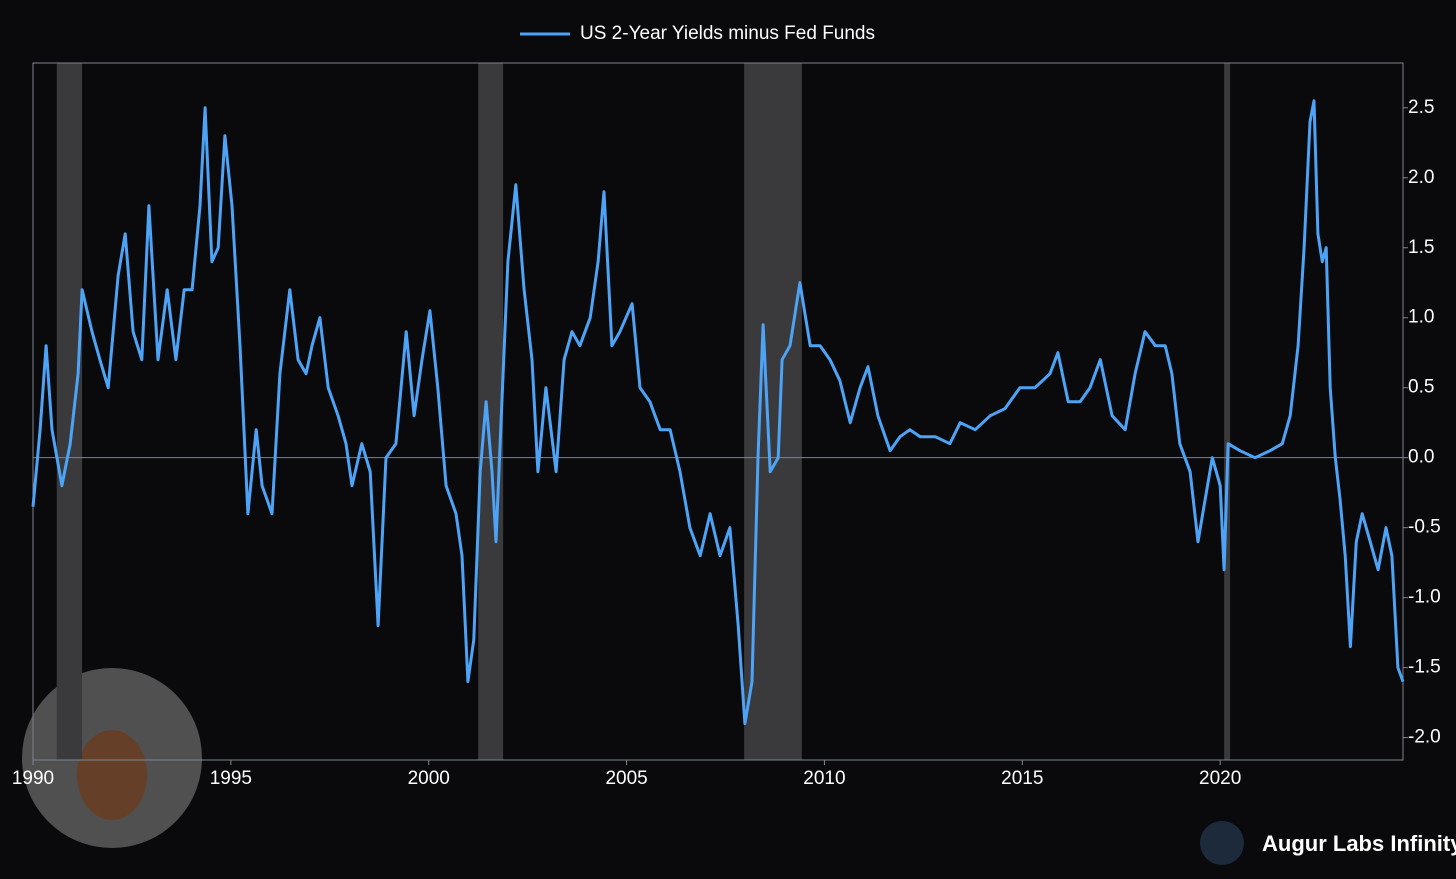  What do you see at coordinates (1222, 843) in the screenshot?
I see `brand-icon` at bounding box center [1222, 843].